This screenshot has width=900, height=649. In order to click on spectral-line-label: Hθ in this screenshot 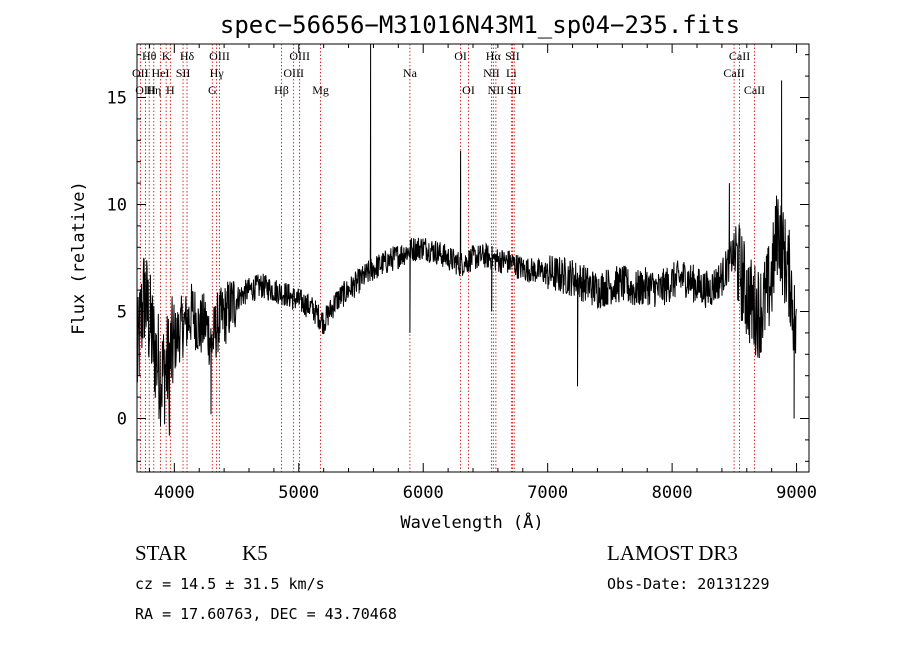, I will do `click(149, 56)`.